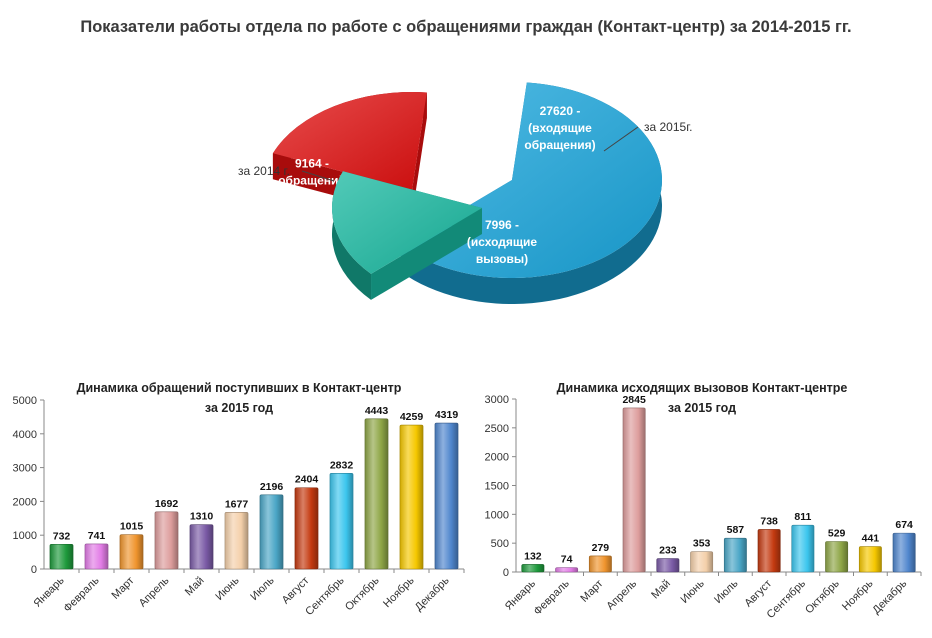 This screenshot has height=638, width=932. What do you see at coordinates (567, 560) in the screenshot?
I see `bar-value-label: 74` at bounding box center [567, 560].